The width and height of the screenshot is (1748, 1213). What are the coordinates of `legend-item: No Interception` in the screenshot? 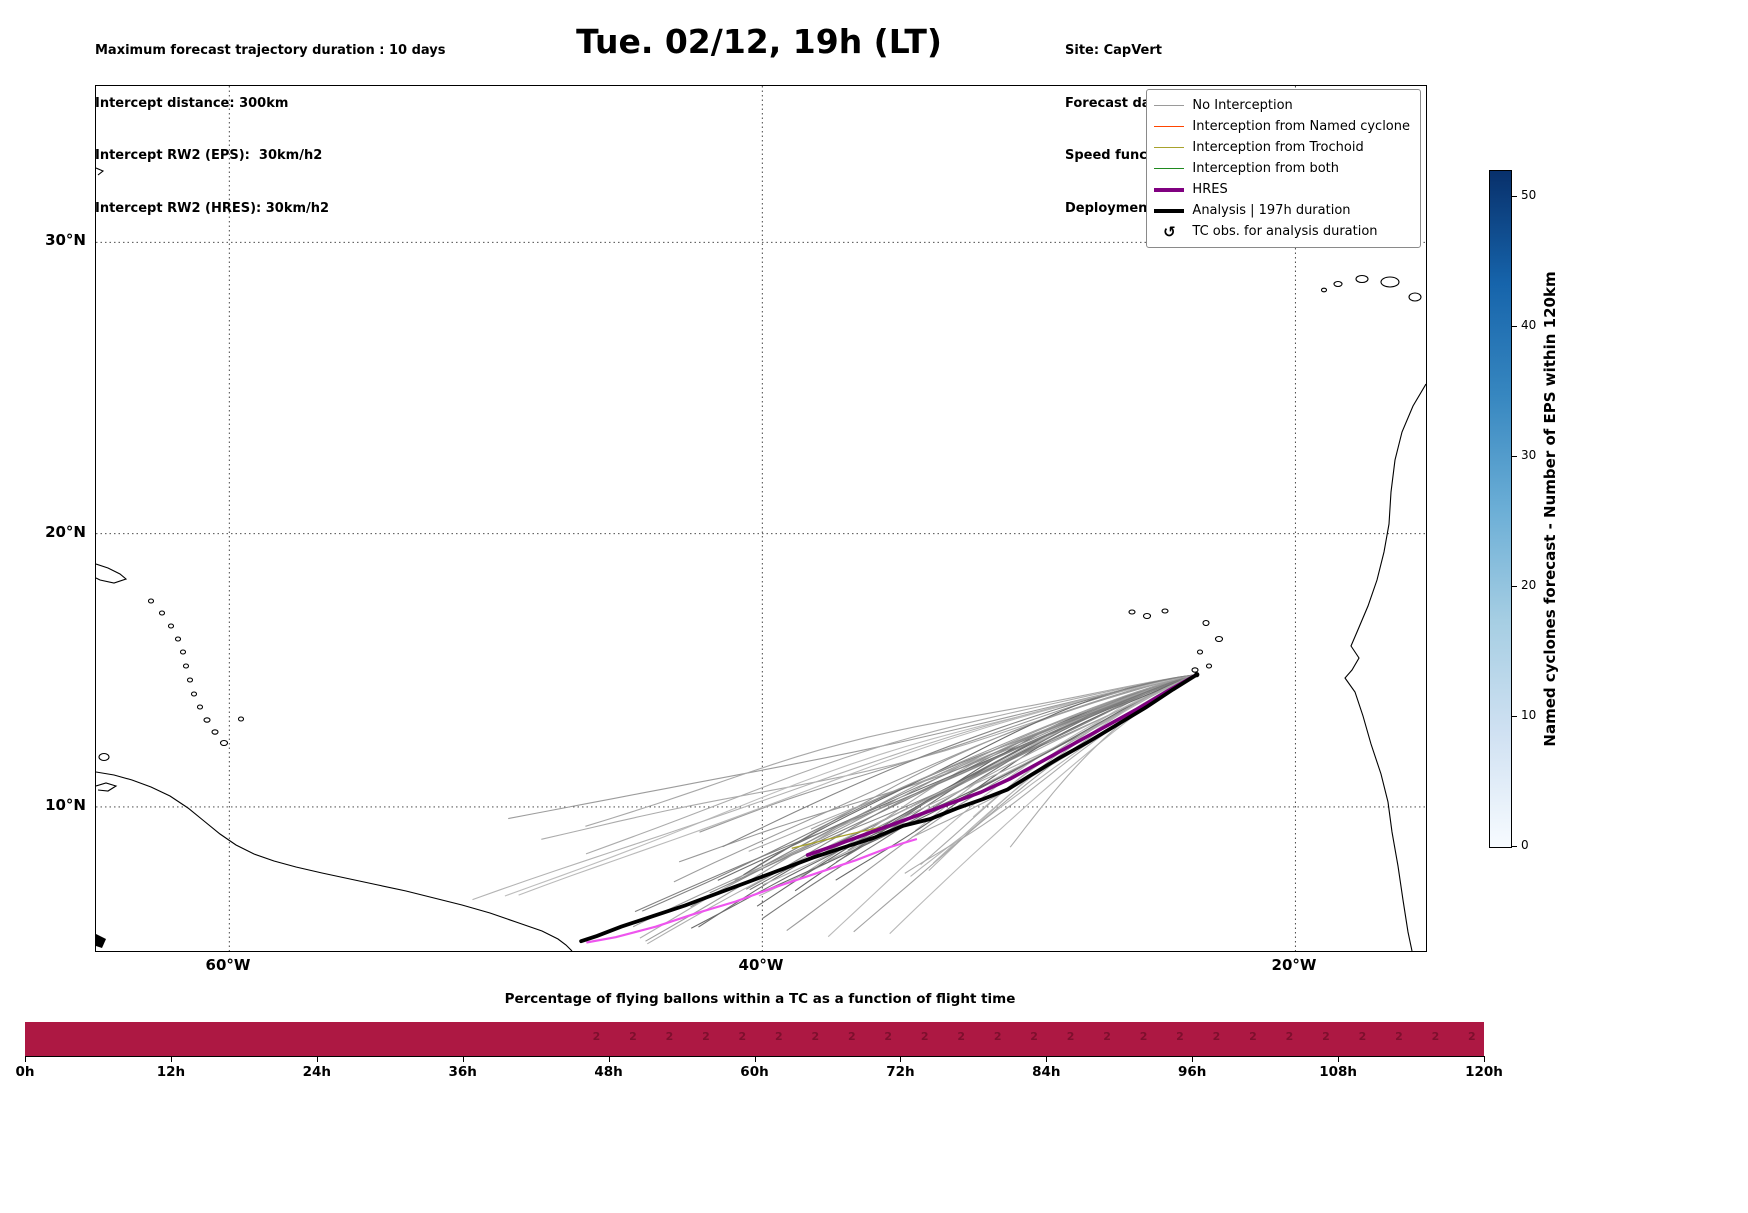 It's located at (1282, 105).